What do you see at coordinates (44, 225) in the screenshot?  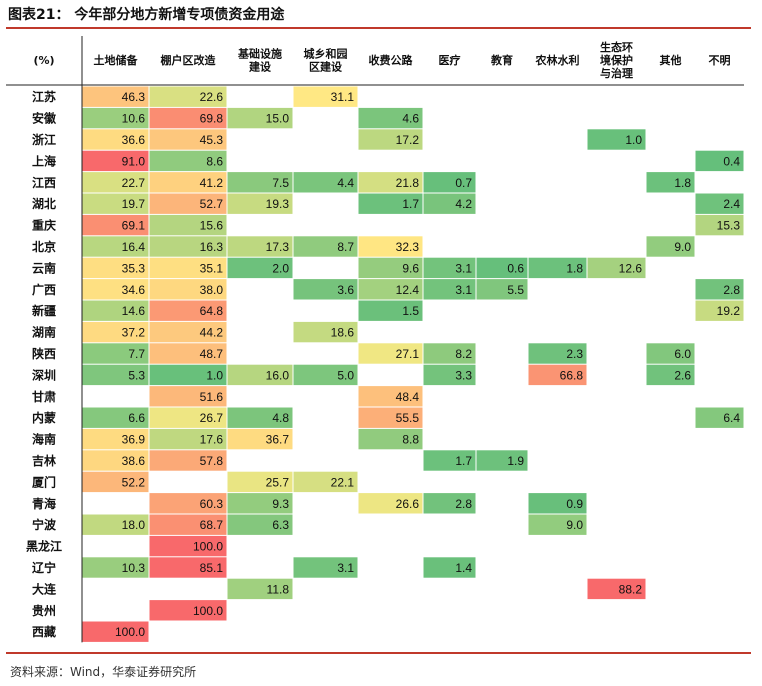 I see `row-label: 重庆` at bounding box center [44, 225].